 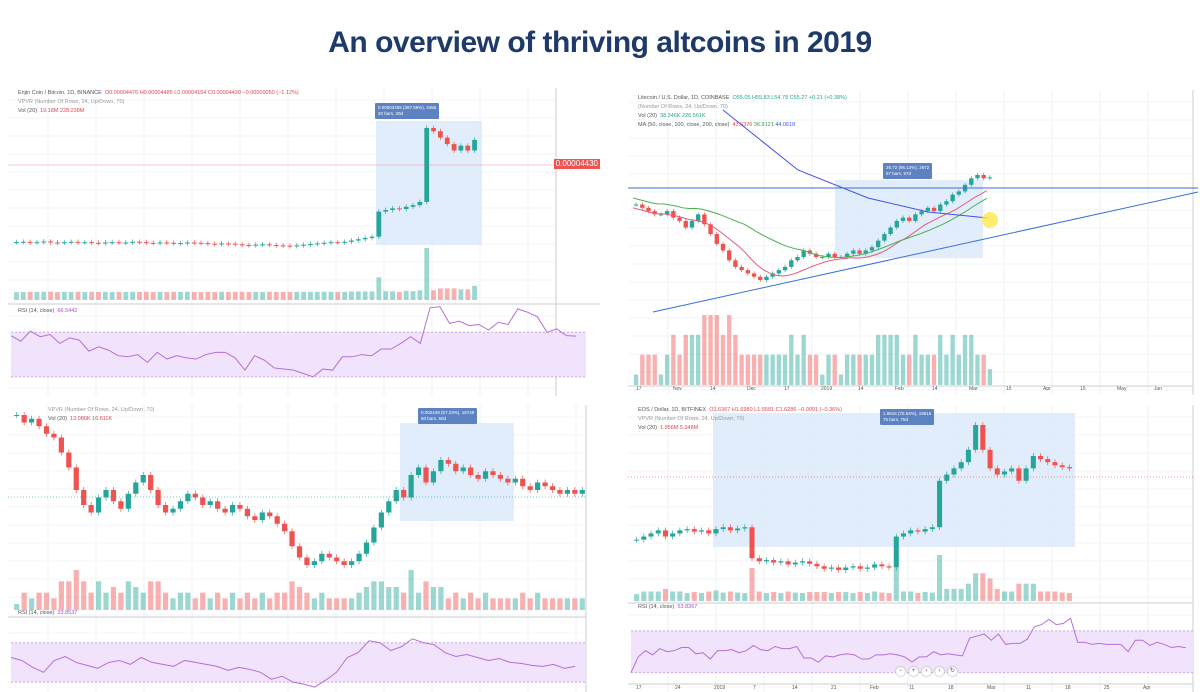 I want to click on zoom-out-button: −, so click(x=900, y=671).